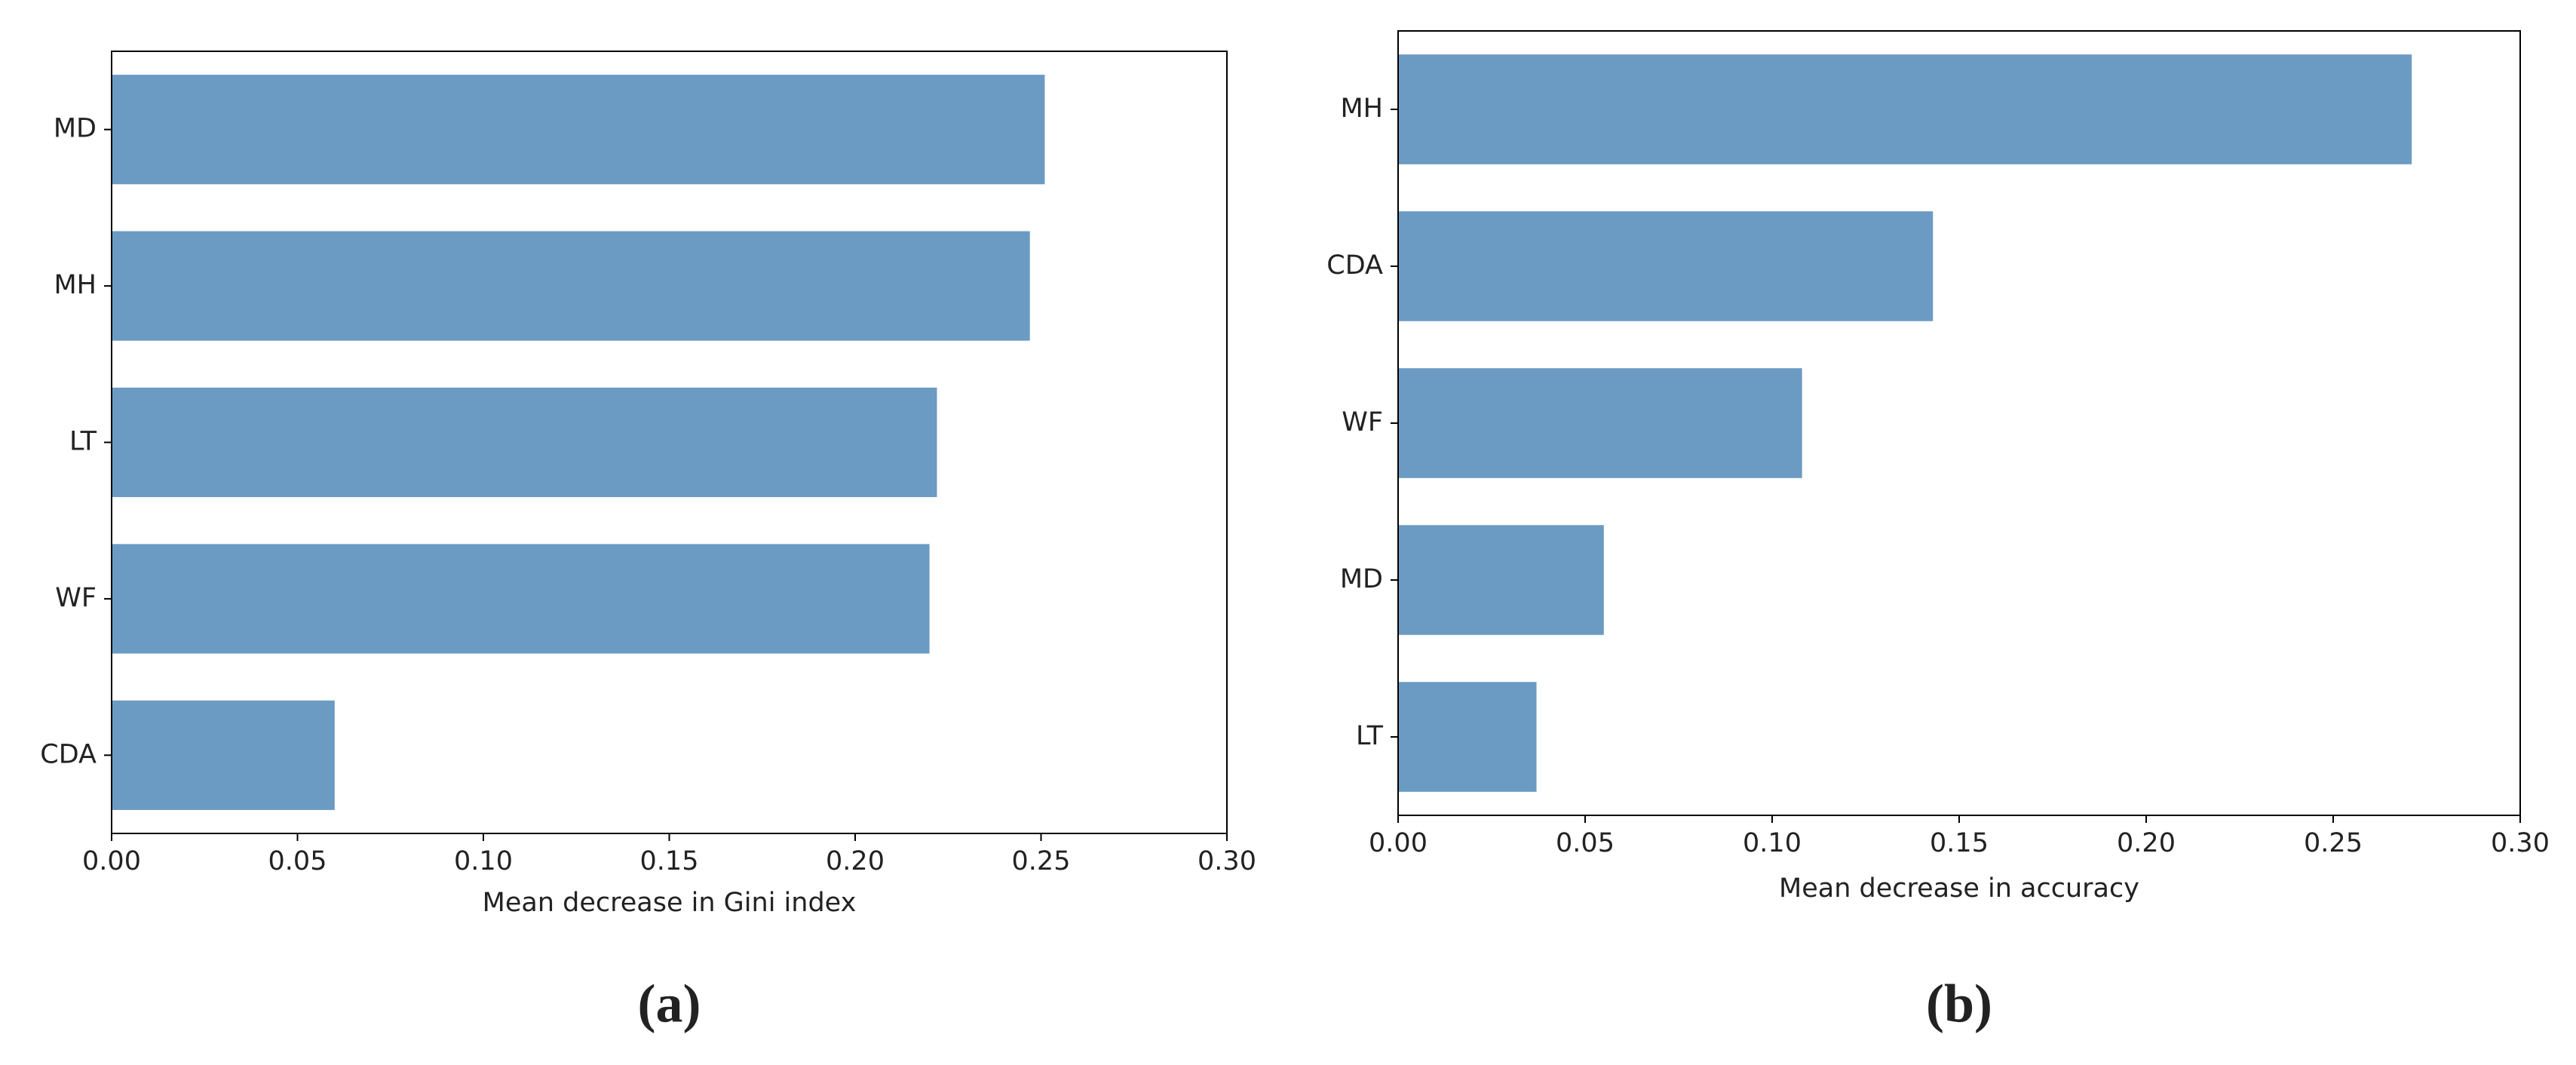 The image size is (2576, 1065). Describe the element at coordinates (1959, 1004) in the screenshot. I see `caption: (b)` at that location.